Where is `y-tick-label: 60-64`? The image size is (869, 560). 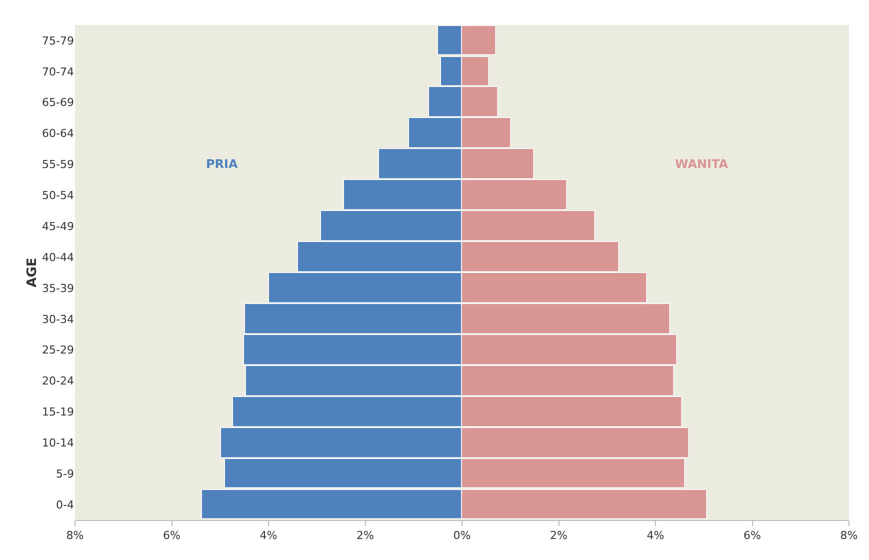
y-tick-label: 60-64 is located at coordinates (58, 133).